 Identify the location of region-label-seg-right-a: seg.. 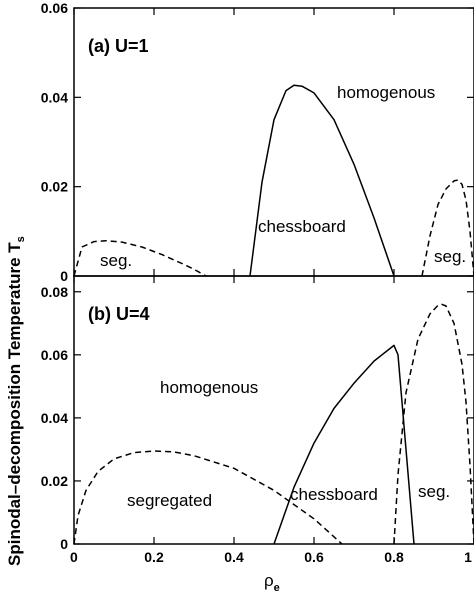
(450, 256).